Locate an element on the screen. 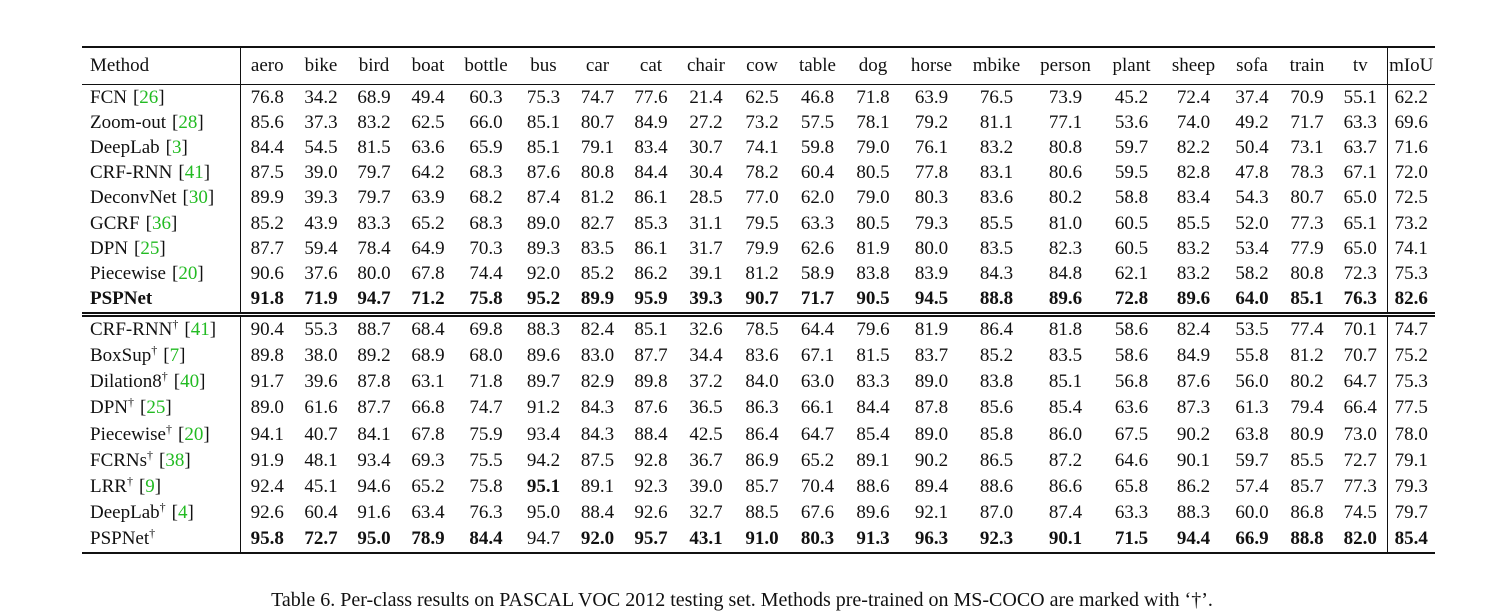 This screenshot has width=1494, height=616. miou-cell: 73.2 is located at coordinates (1410, 223).